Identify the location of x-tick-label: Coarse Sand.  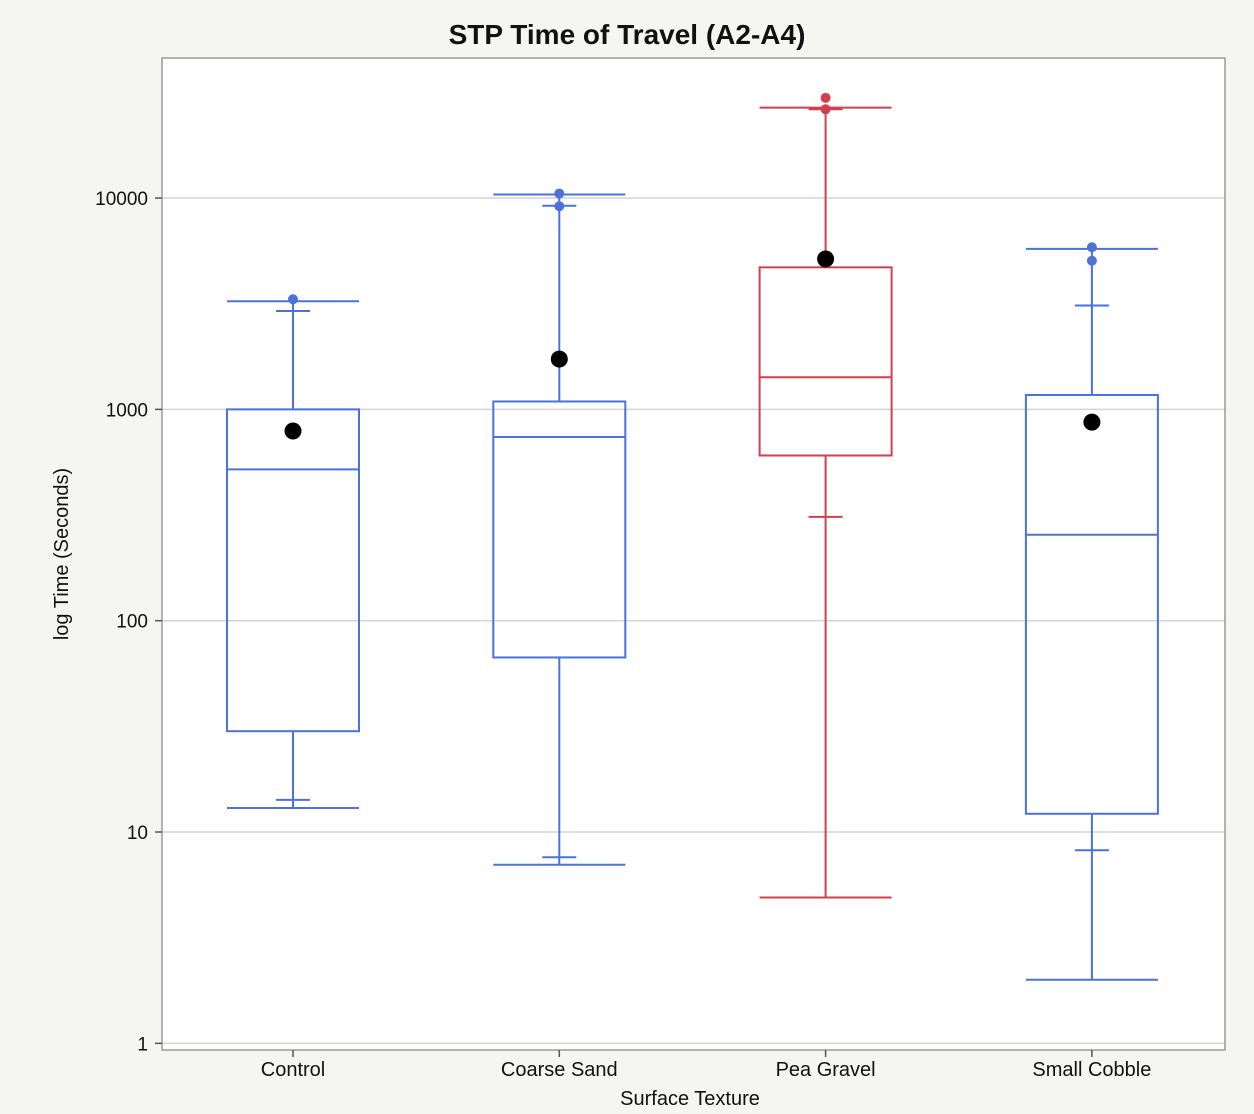
(559, 1070).